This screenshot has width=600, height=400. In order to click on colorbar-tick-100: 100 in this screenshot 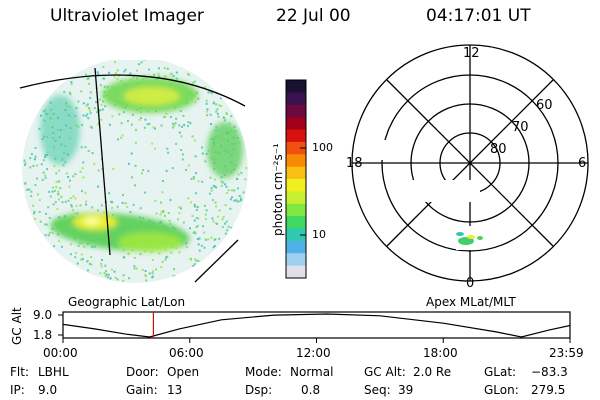, I will do `click(322, 147)`.